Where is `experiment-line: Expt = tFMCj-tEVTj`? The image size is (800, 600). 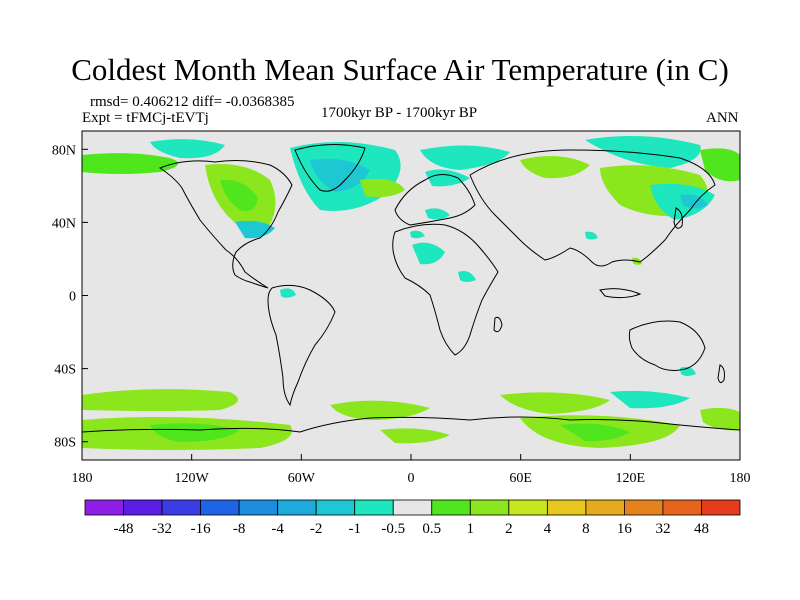 experiment-line: Expt = tFMCj-tEVTj is located at coordinates (145, 118).